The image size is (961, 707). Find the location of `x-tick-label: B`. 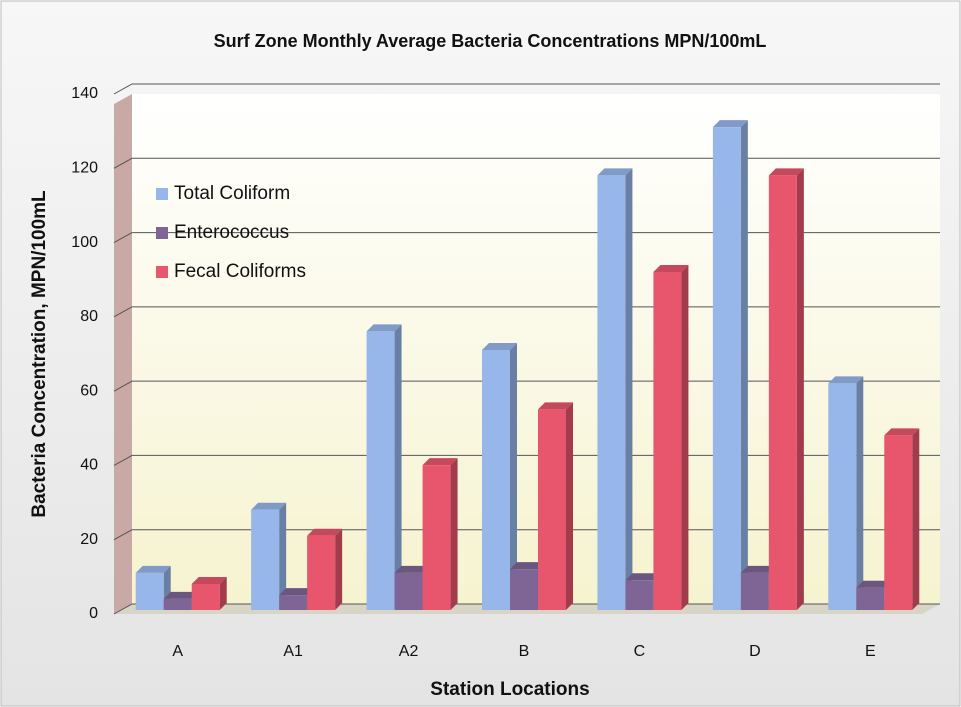

x-tick-label: B is located at coordinates (524, 651).